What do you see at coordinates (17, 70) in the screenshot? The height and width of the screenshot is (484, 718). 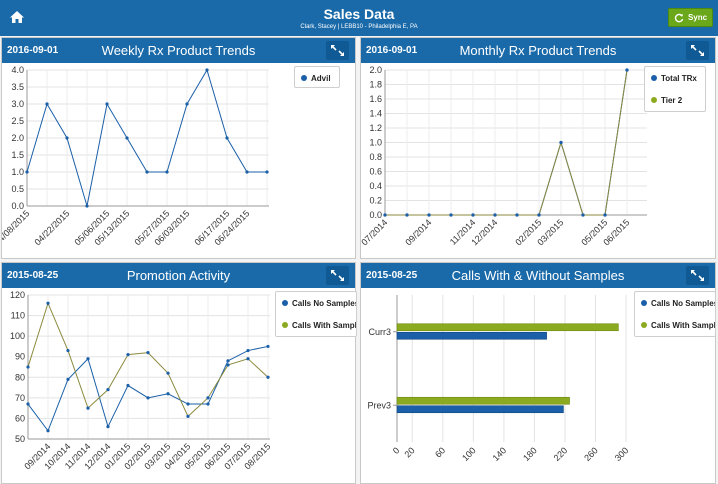 I see `y-tick-label: 4.0` at bounding box center [17, 70].